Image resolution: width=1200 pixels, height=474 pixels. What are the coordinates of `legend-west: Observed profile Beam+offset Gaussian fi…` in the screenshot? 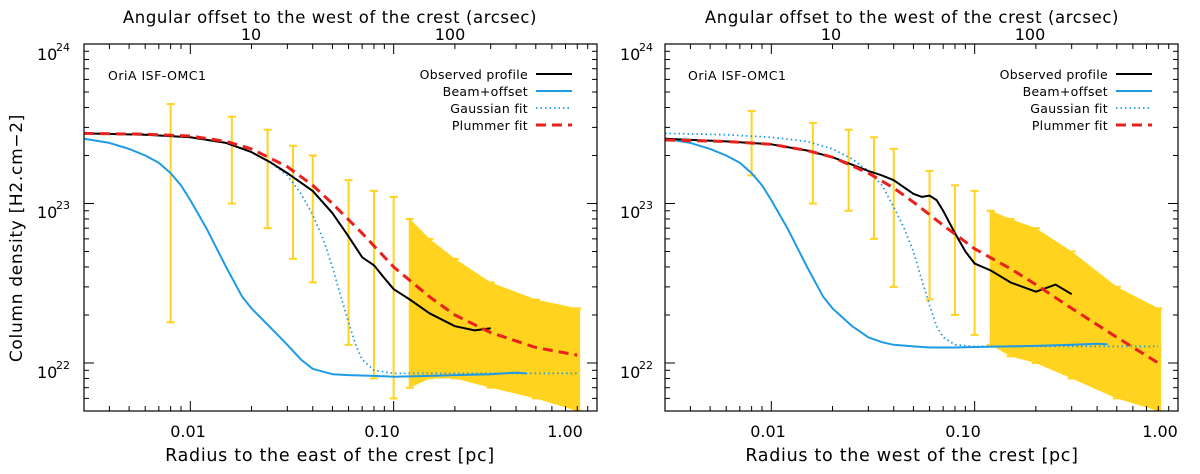 It's located at (1054, 100).